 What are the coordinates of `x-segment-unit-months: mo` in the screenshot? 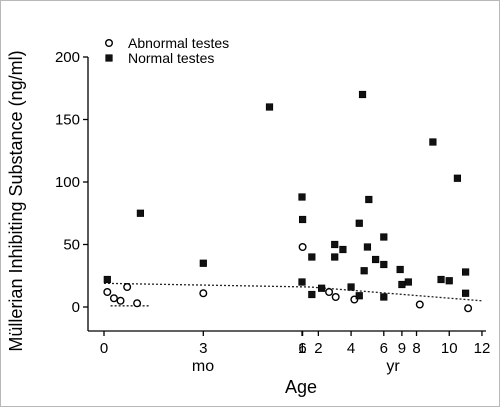 It's located at (203, 366).